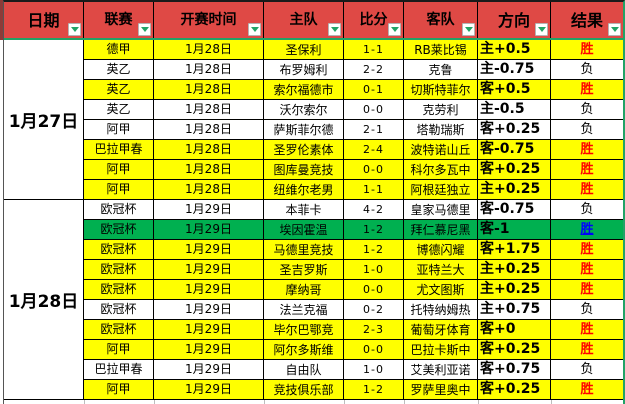  Describe the element at coordinates (304, 269) in the screenshot. I see `cell-home: 圣吉罗斯` at that location.